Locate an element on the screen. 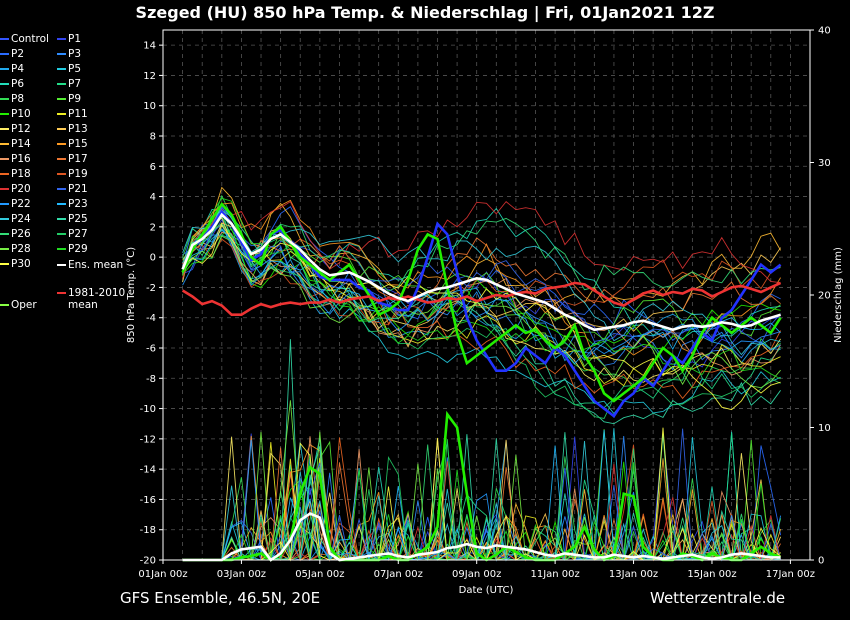 This screenshot has height=620, width=850. legend-item: P5 is located at coordinates (69, 69).